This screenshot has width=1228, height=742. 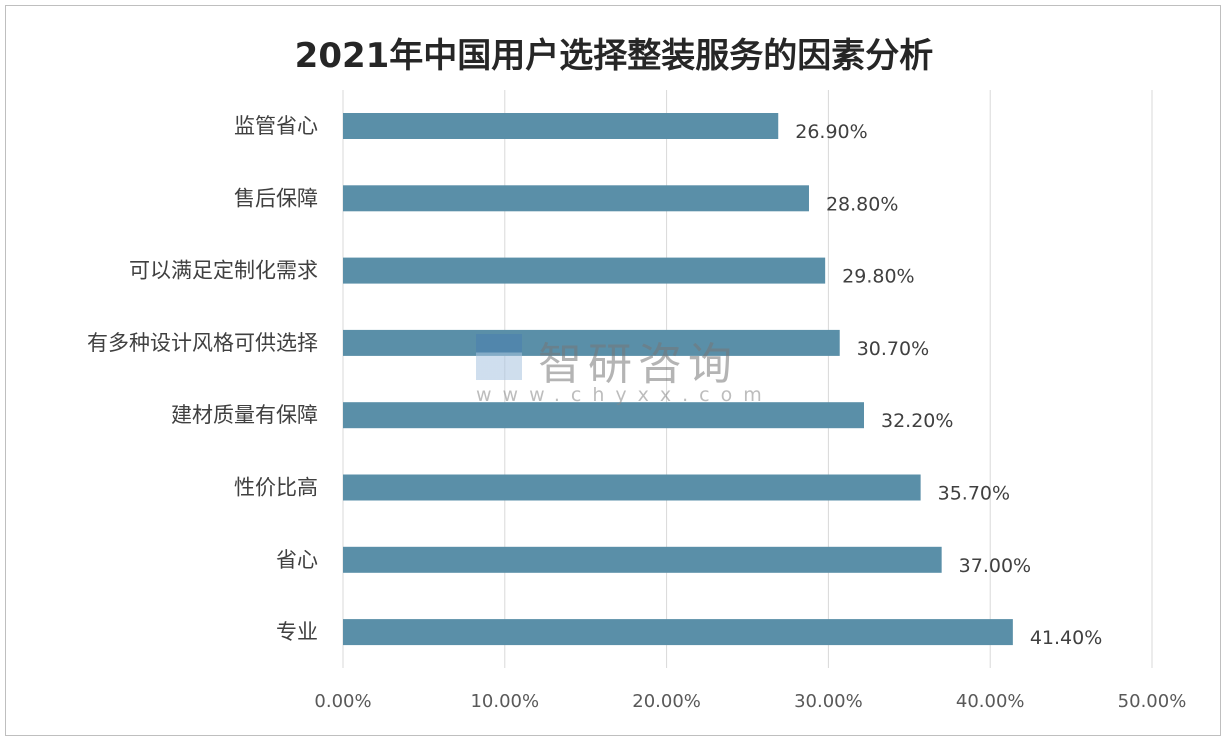 What do you see at coordinates (666, 701) in the screenshot?
I see `x-tick-label: 20.00%` at bounding box center [666, 701].